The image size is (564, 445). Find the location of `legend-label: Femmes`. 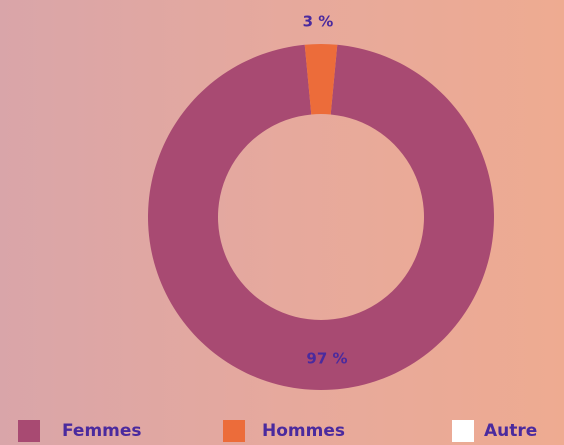

legend-label: Femmes is located at coordinates (102, 431).